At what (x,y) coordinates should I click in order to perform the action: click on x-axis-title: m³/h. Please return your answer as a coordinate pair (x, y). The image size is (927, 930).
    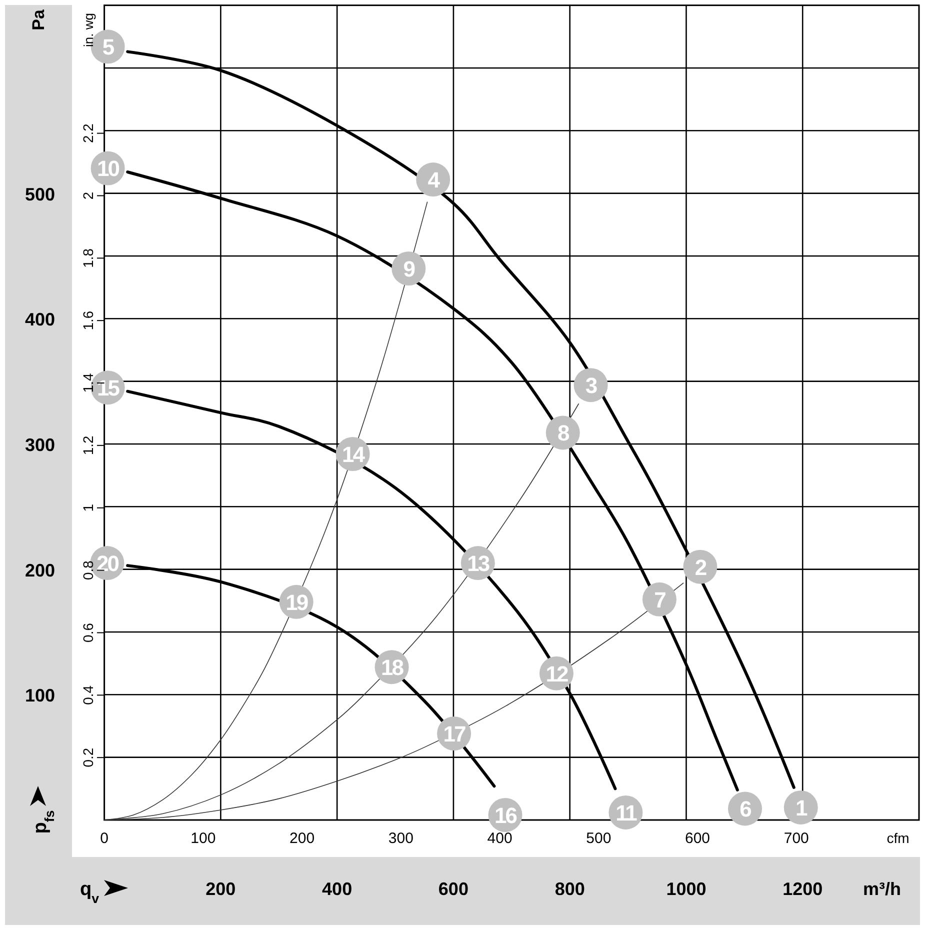
    Looking at the image, I should click on (882, 889).